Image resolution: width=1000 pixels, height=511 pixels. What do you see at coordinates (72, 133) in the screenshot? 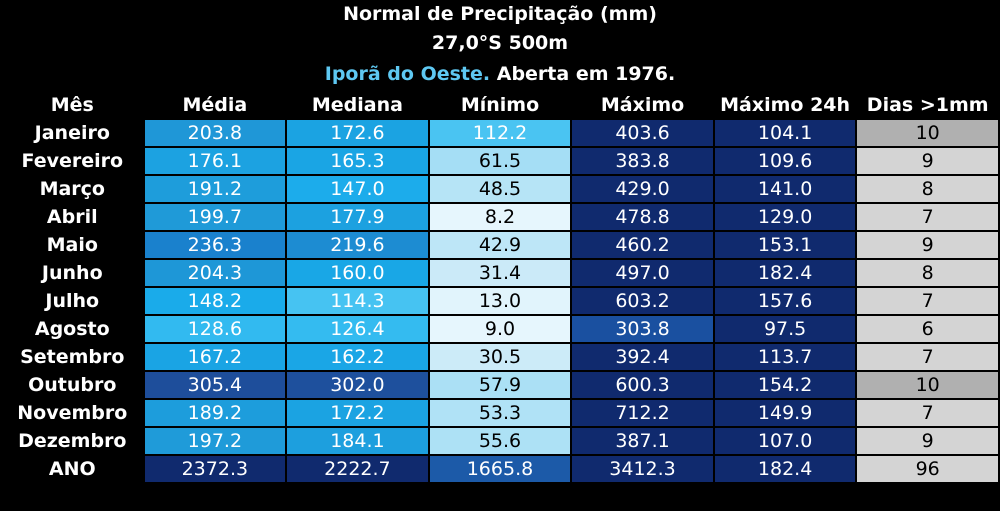
I see `row-label: Janeiro` at bounding box center [72, 133].